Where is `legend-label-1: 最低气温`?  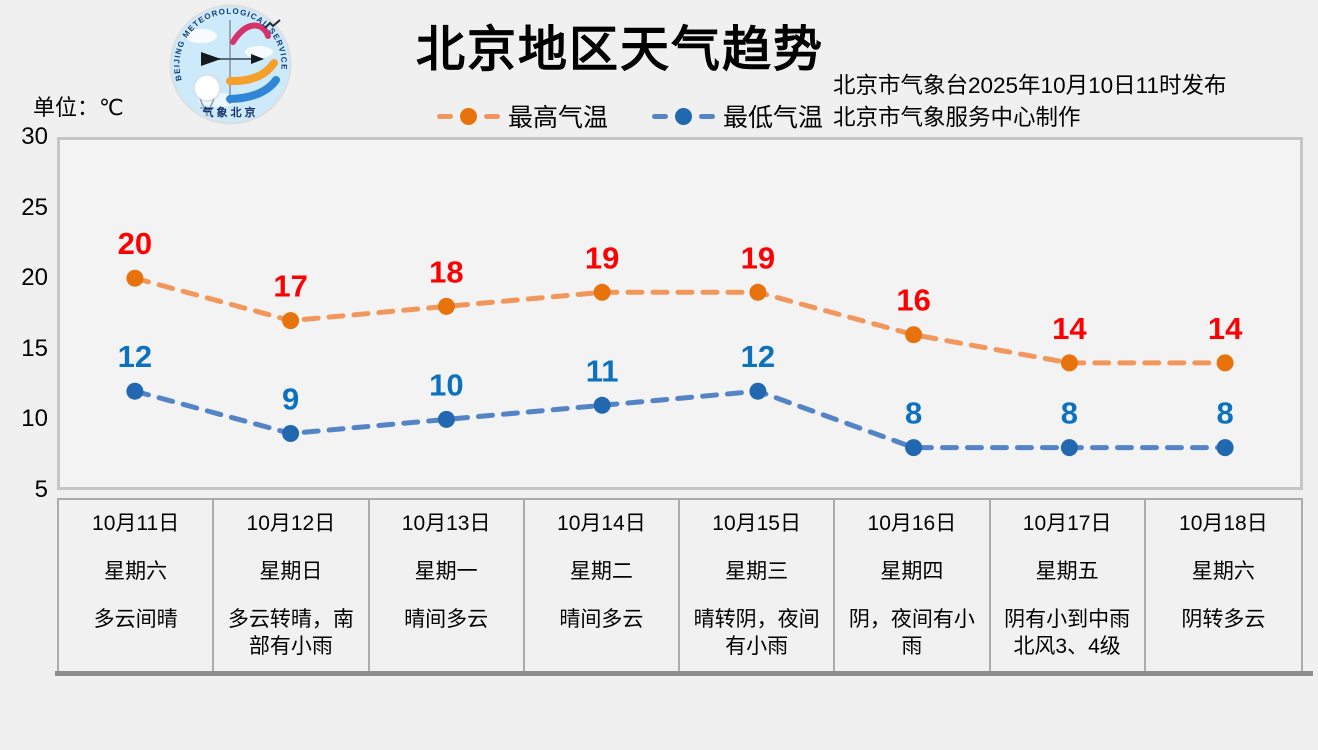
legend-label-1: 最低气温 is located at coordinates (773, 118).